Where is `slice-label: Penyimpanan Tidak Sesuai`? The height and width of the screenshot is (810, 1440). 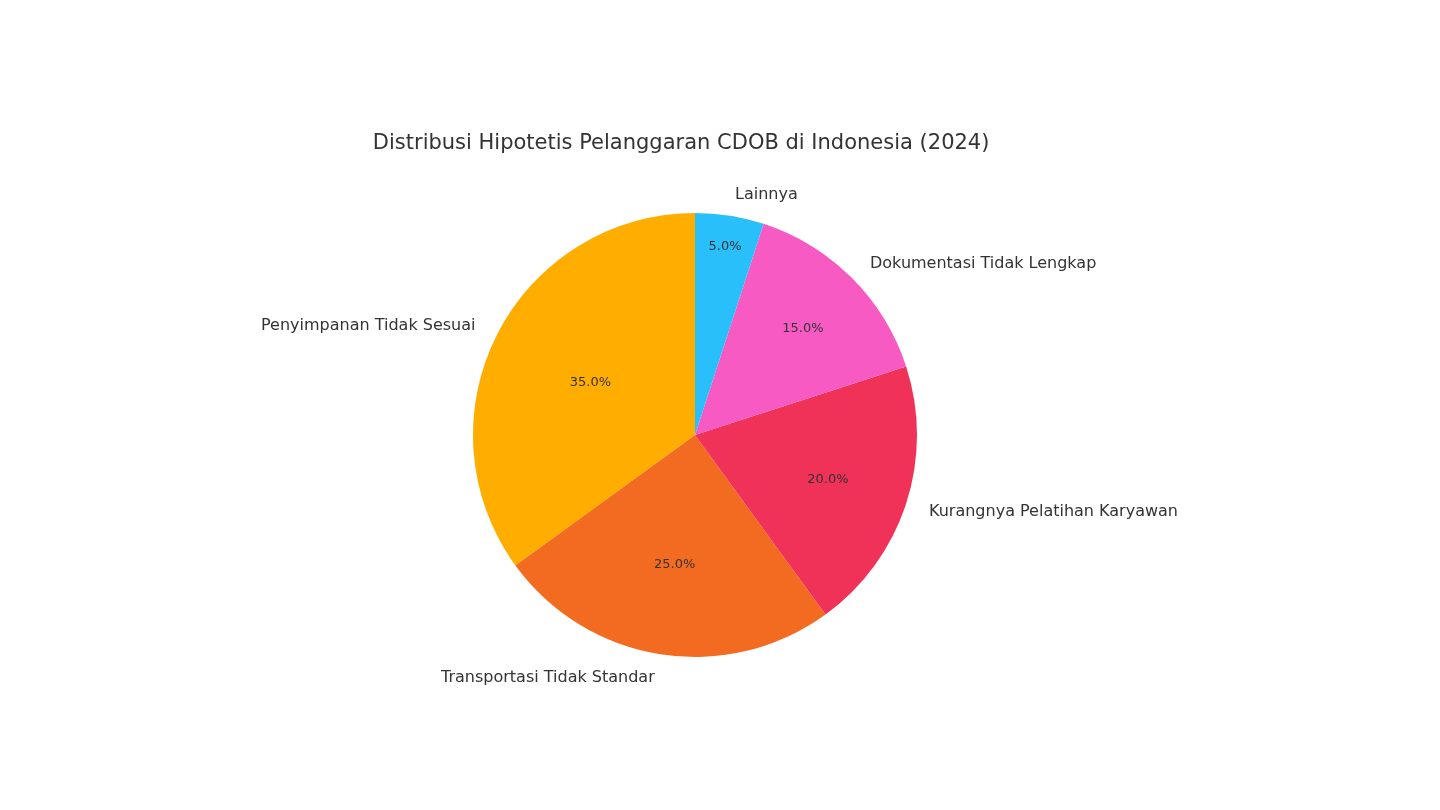
slice-label: Penyimpanan Tidak Sesuai is located at coordinates (368, 324).